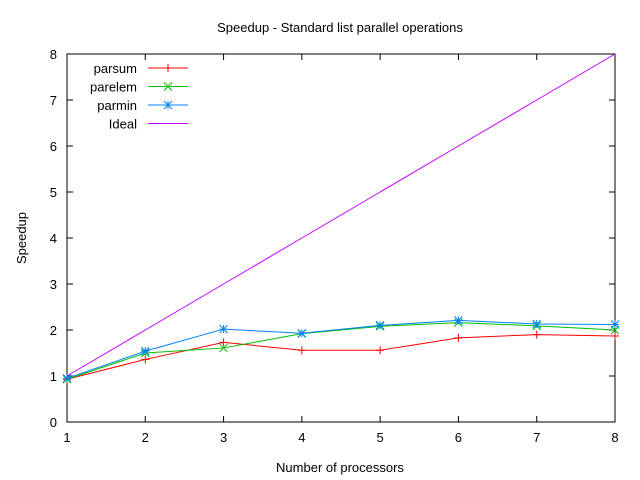  I want to click on series-line-parmin, so click(341, 349).